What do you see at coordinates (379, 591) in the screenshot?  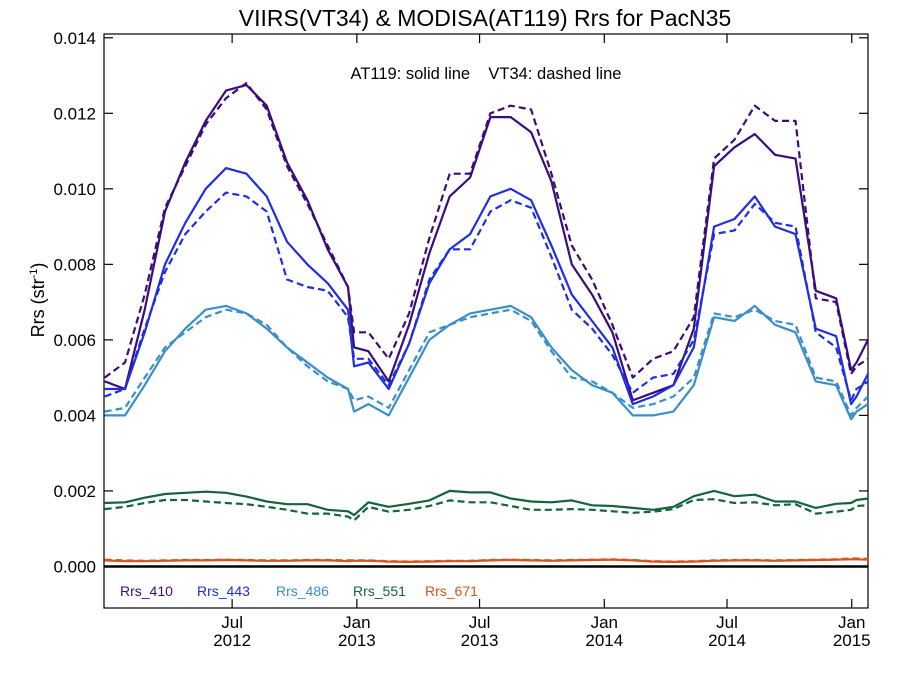 I see `legend-label-rrs-551: Rrs_551` at bounding box center [379, 591].